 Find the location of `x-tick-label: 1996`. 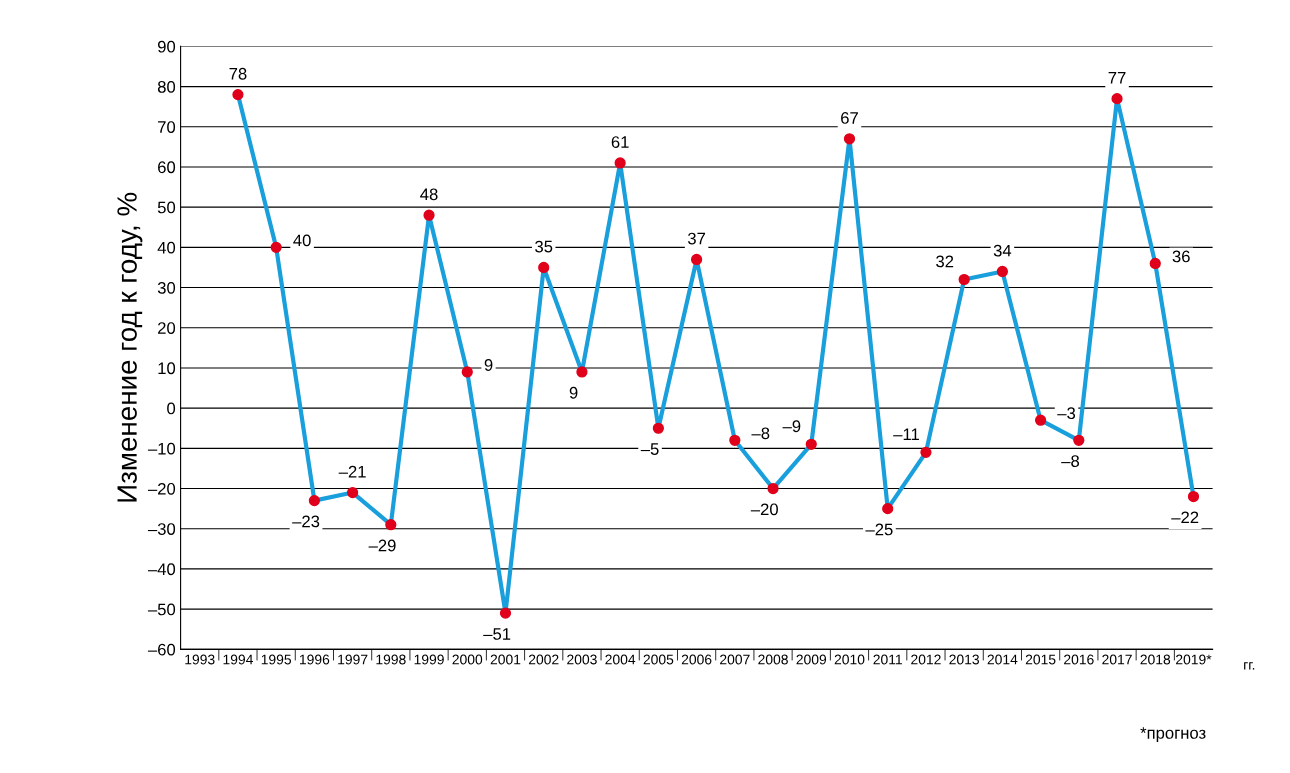

x-tick-label: 1996 is located at coordinates (314, 659).